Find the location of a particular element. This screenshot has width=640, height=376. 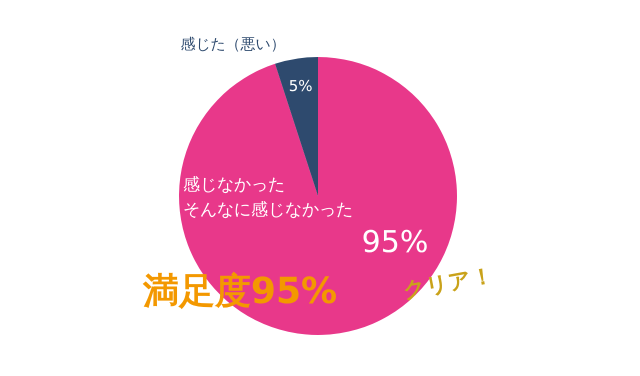

data-label: 95% is located at coordinates (395, 242).